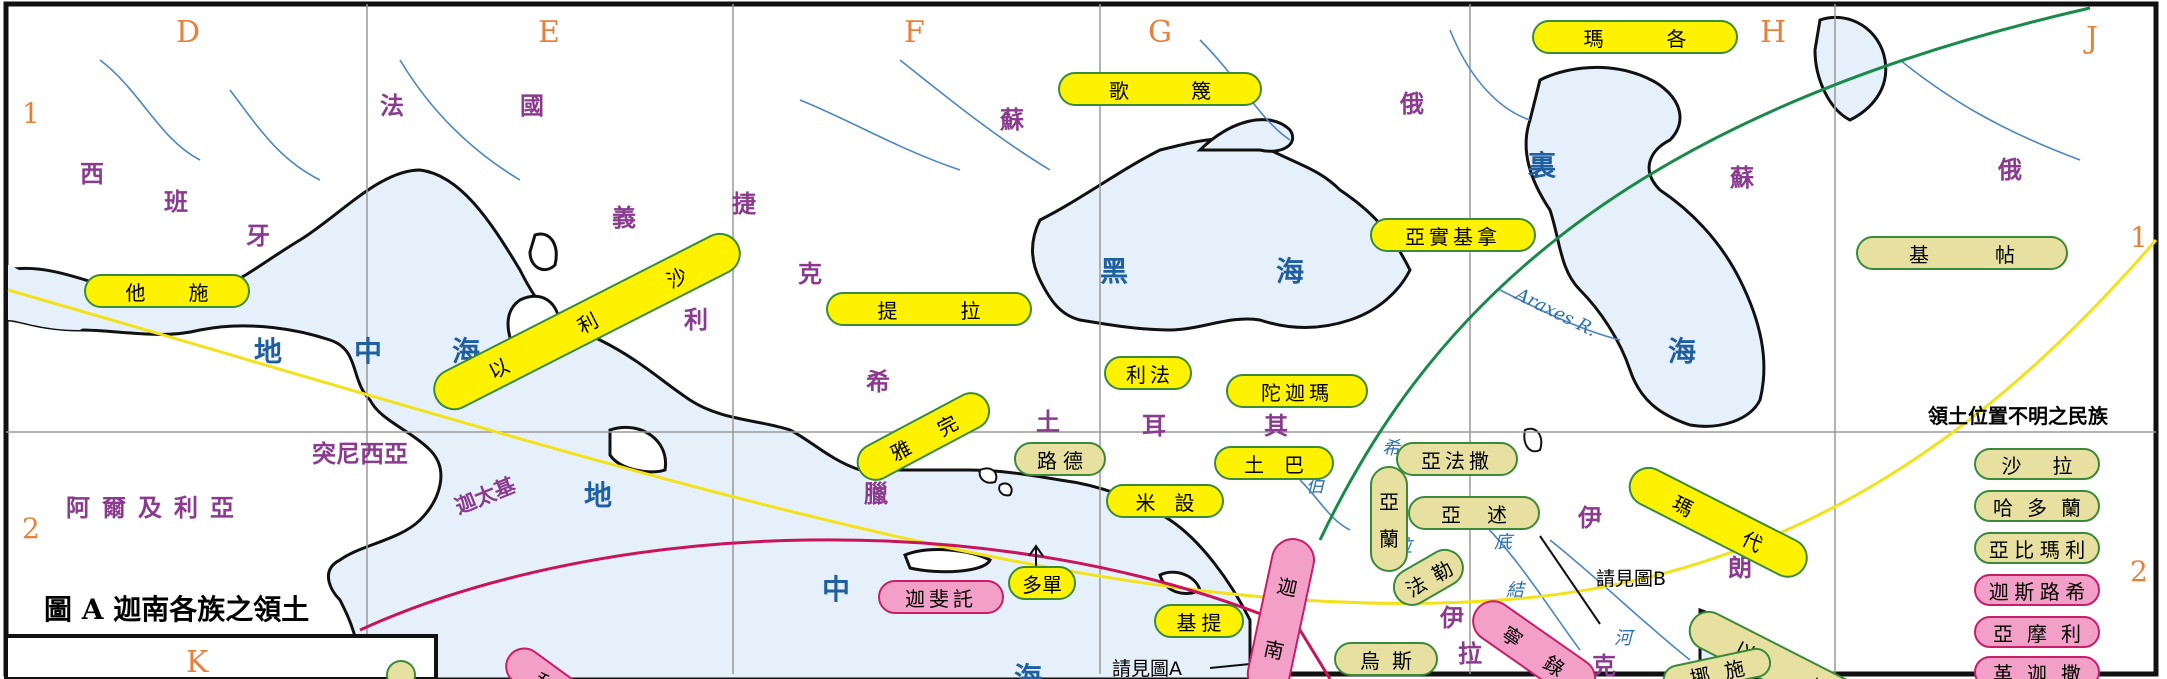  Describe the element at coordinates (1114, 271) in the screenshot. I see `sea-black-1: 黑` at that location.